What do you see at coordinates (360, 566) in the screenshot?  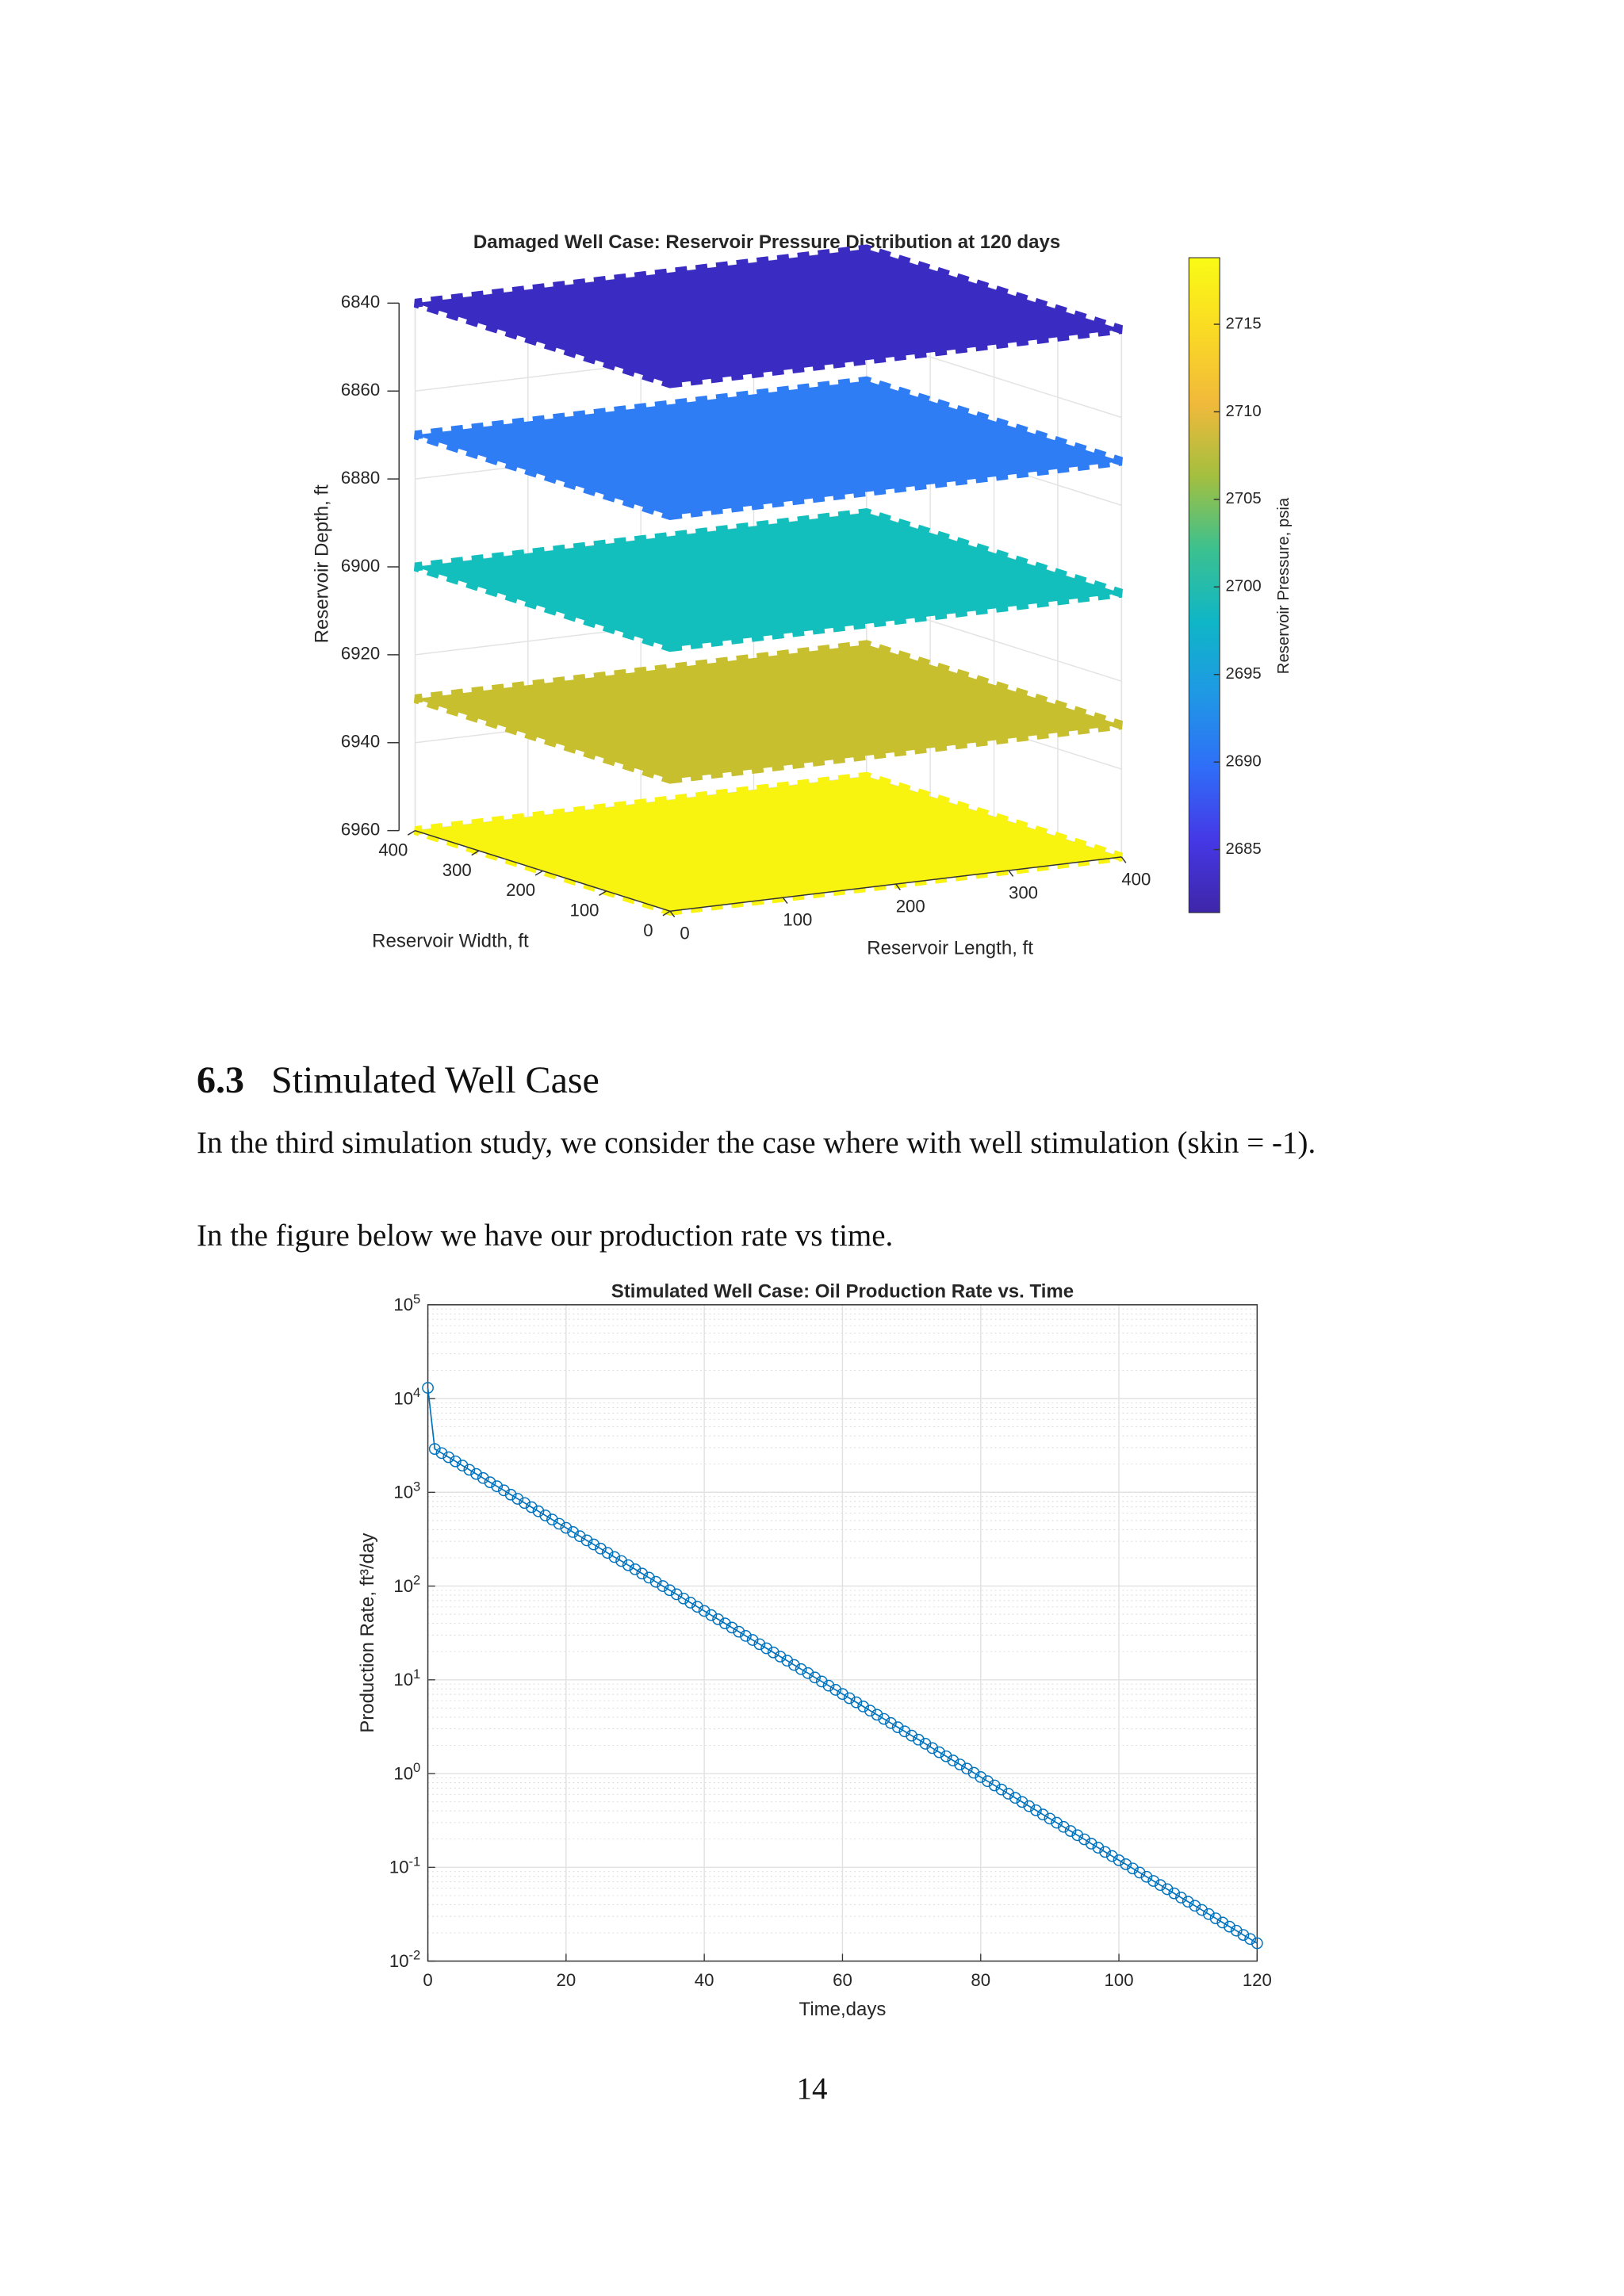 I see `z-tick-label: 6900` at bounding box center [360, 566].